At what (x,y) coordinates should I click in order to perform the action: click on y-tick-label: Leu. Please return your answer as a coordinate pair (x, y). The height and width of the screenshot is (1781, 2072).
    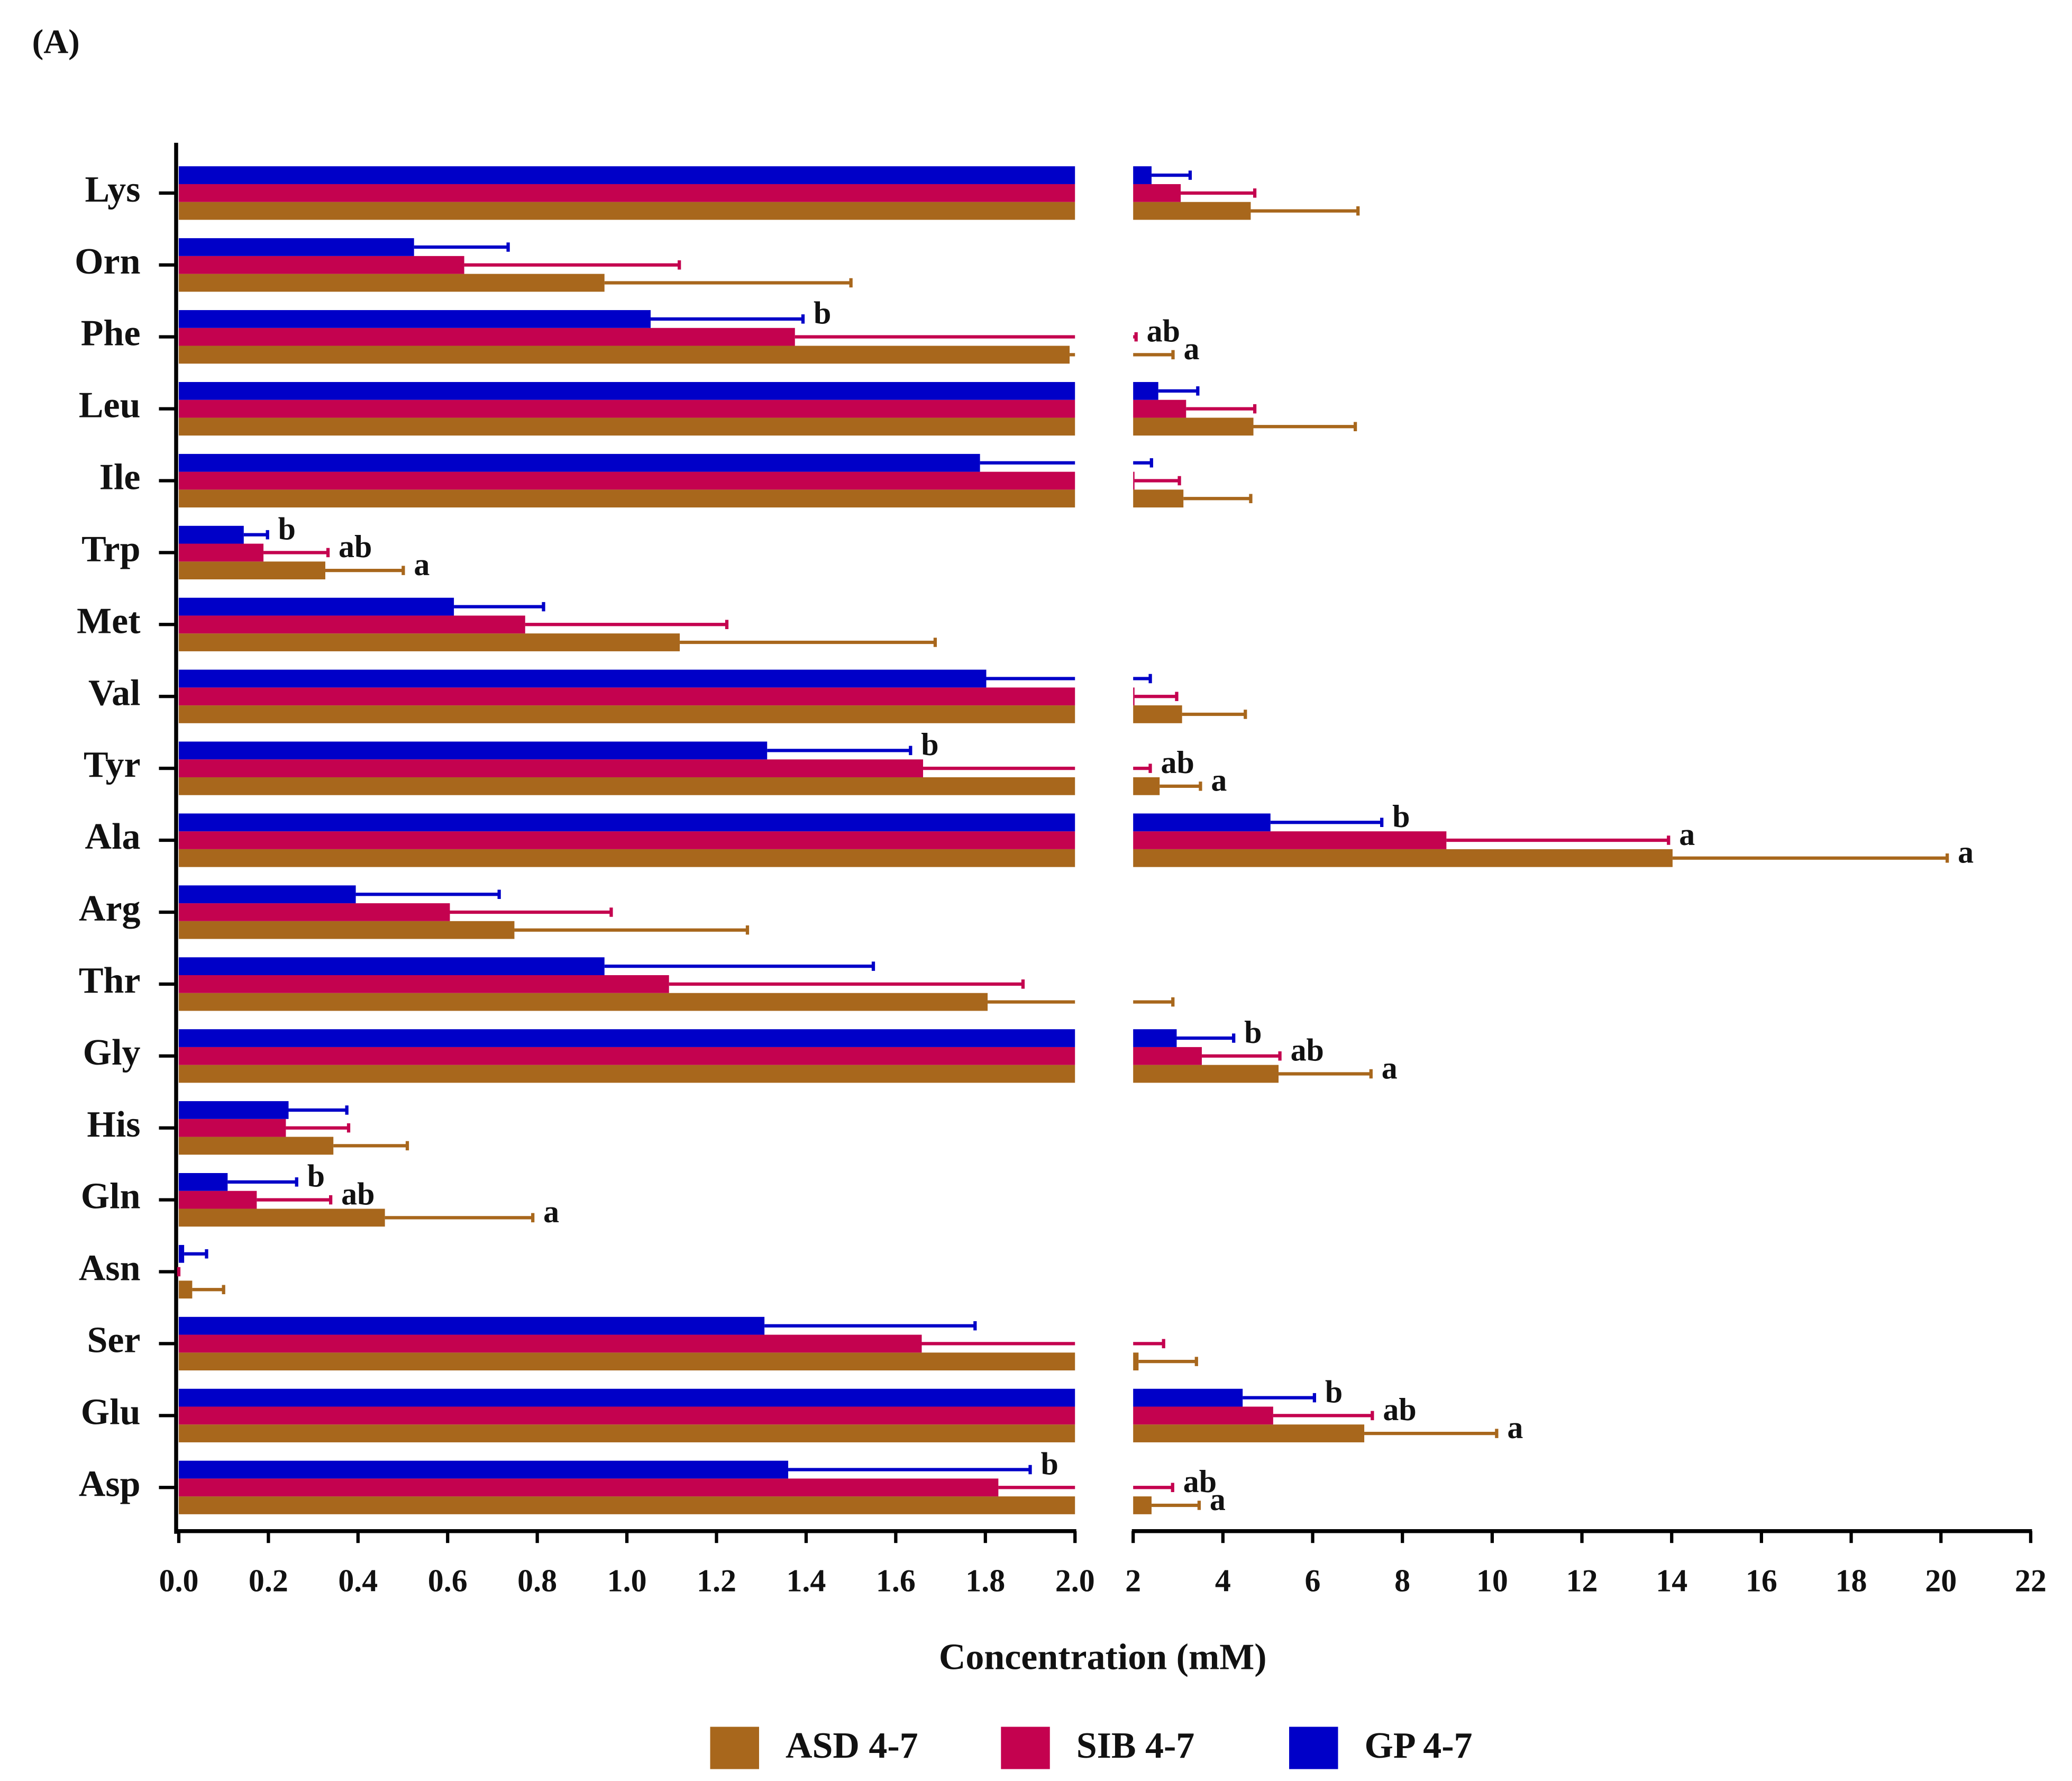
    Looking at the image, I should click on (110, 405).